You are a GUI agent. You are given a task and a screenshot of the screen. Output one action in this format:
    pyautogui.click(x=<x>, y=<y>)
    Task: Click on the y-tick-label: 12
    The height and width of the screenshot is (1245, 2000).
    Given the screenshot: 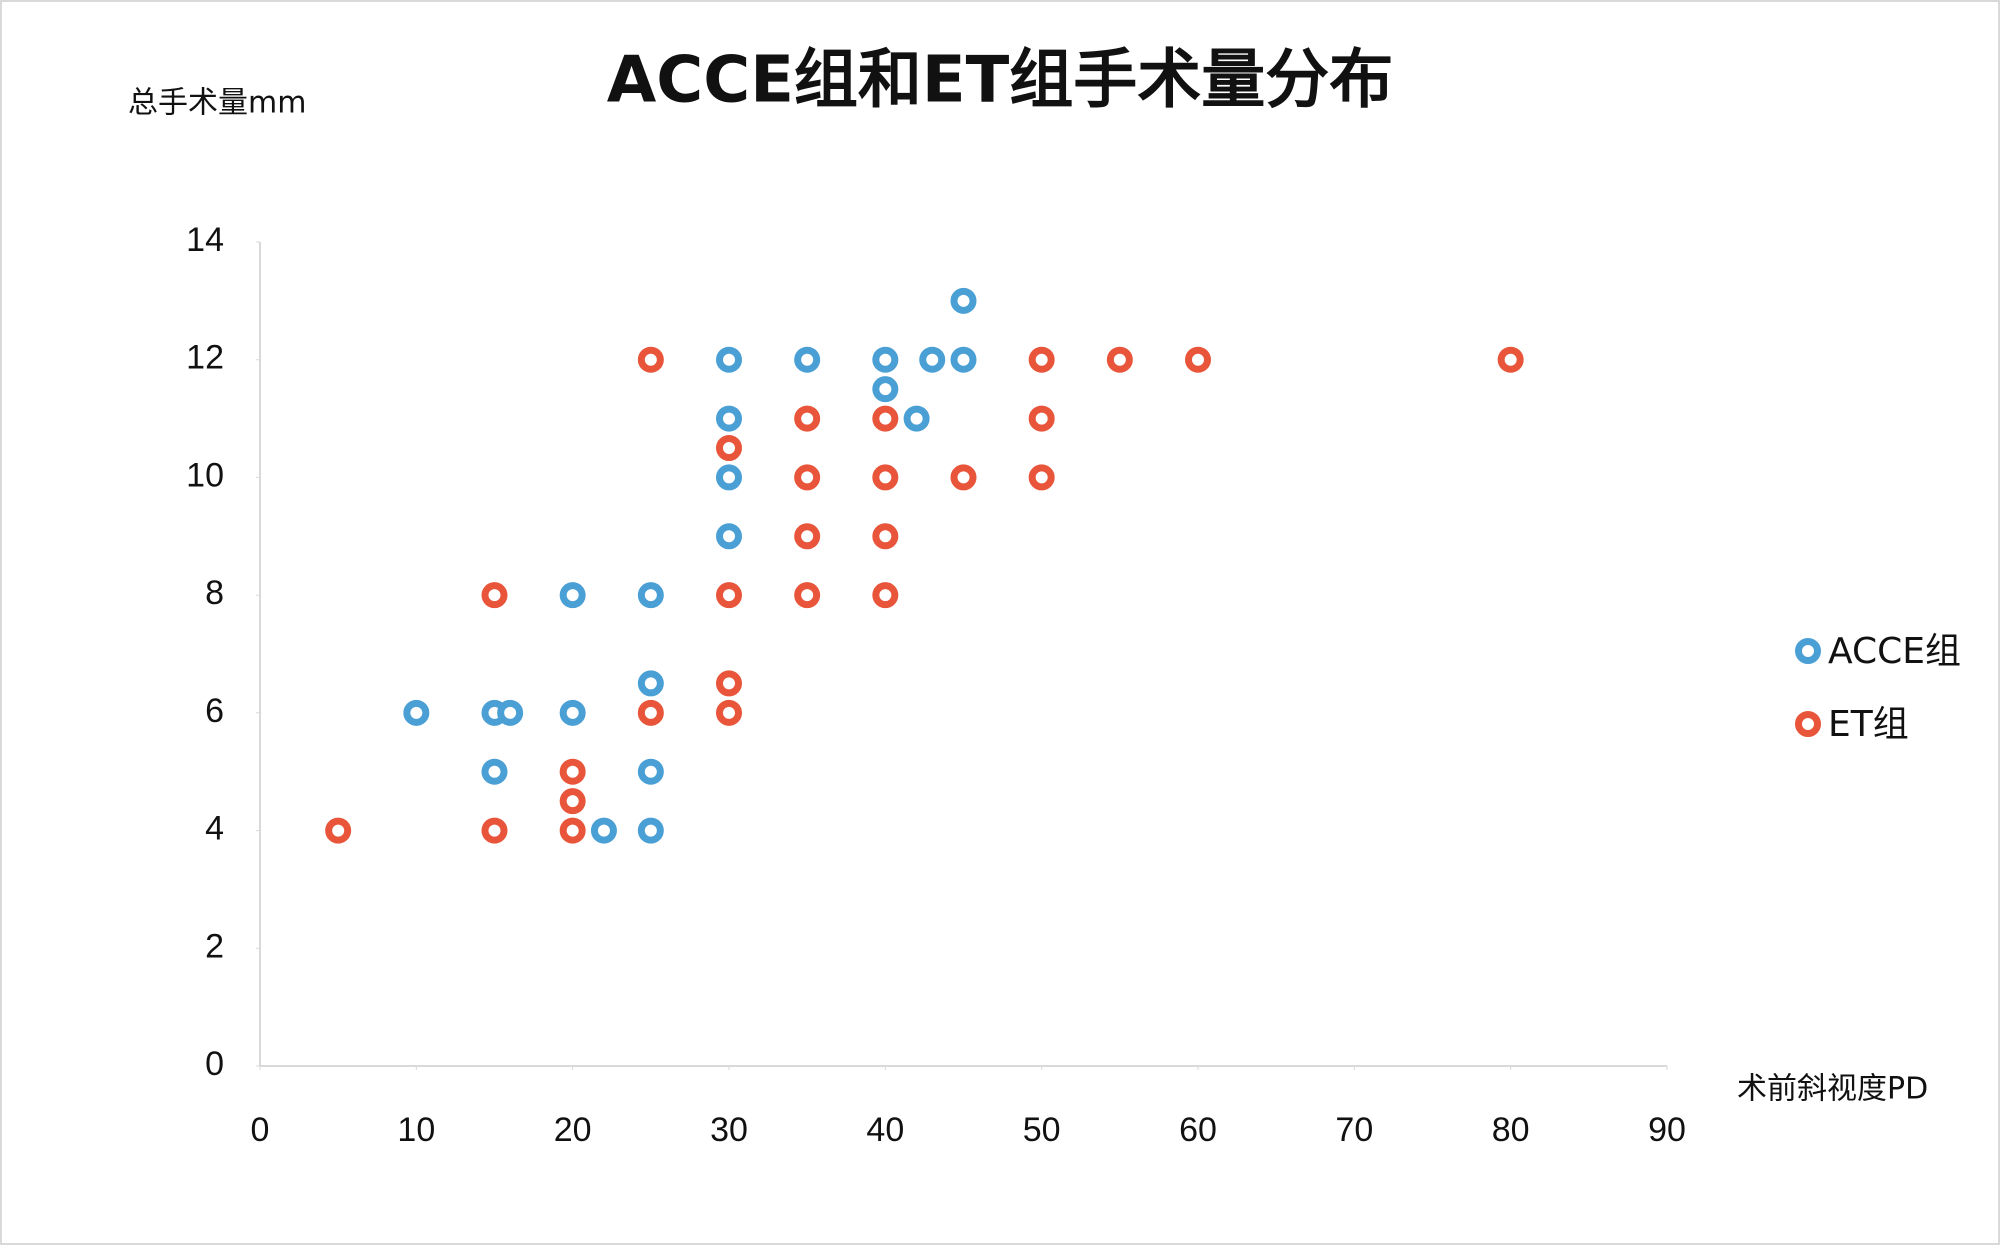 What is the action you would take?
    pyautogui.click(x=205, y=358)
    